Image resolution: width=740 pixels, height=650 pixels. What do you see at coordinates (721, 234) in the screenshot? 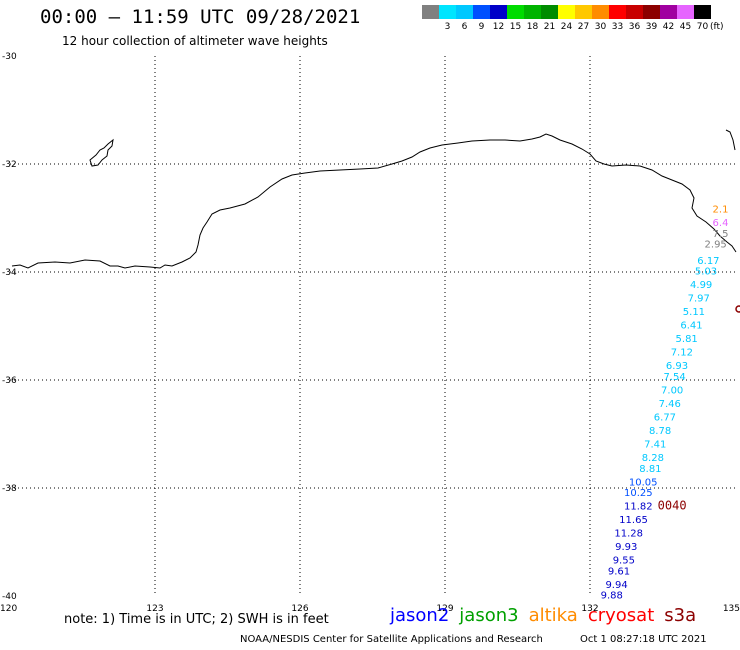
I see `wave-height-value: 7.5` at bounding box center [721, 234].